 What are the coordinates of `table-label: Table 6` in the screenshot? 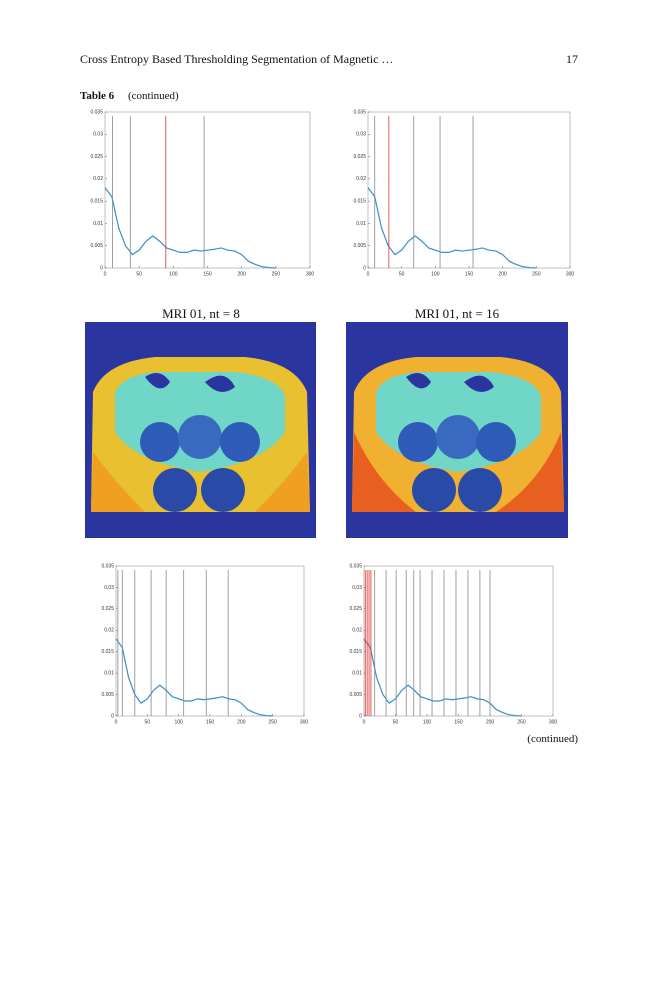 It's located at (97, 96).